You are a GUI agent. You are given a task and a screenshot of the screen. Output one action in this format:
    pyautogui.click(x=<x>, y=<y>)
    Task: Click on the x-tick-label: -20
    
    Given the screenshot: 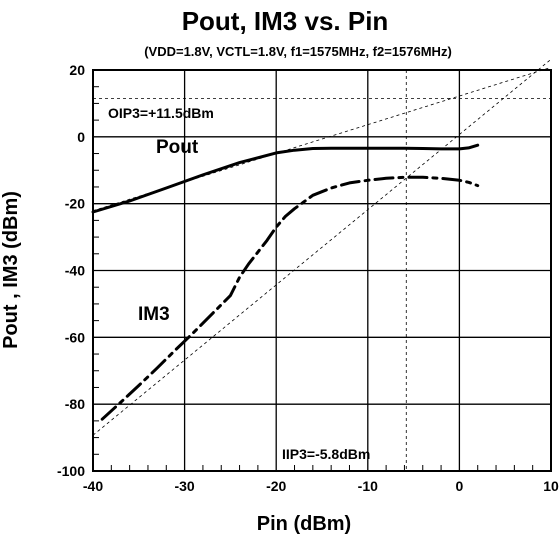 What is the action you would take?
    pyautogui.click(x=276, y=486)
    